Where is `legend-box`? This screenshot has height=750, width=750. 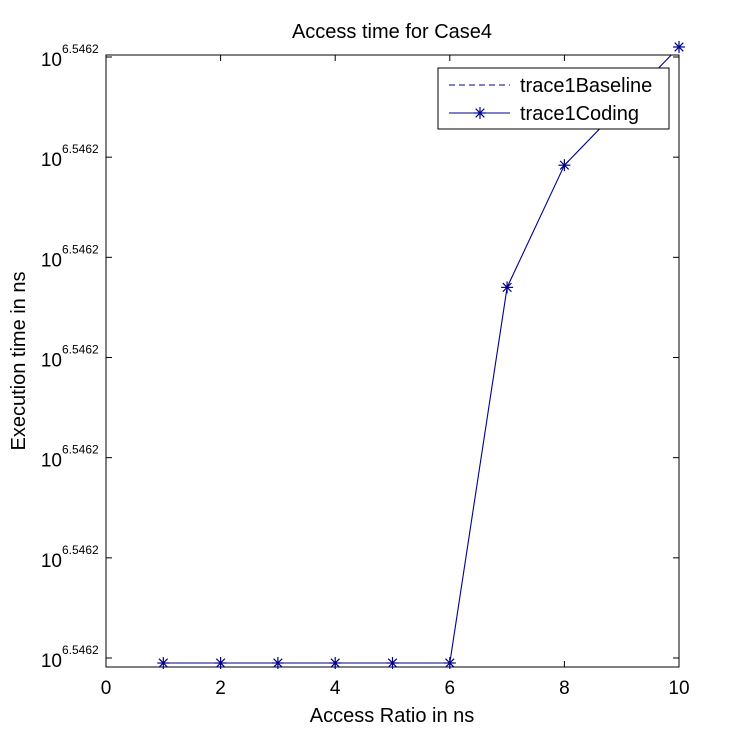
legend-box is located at coordinates (553, 98).